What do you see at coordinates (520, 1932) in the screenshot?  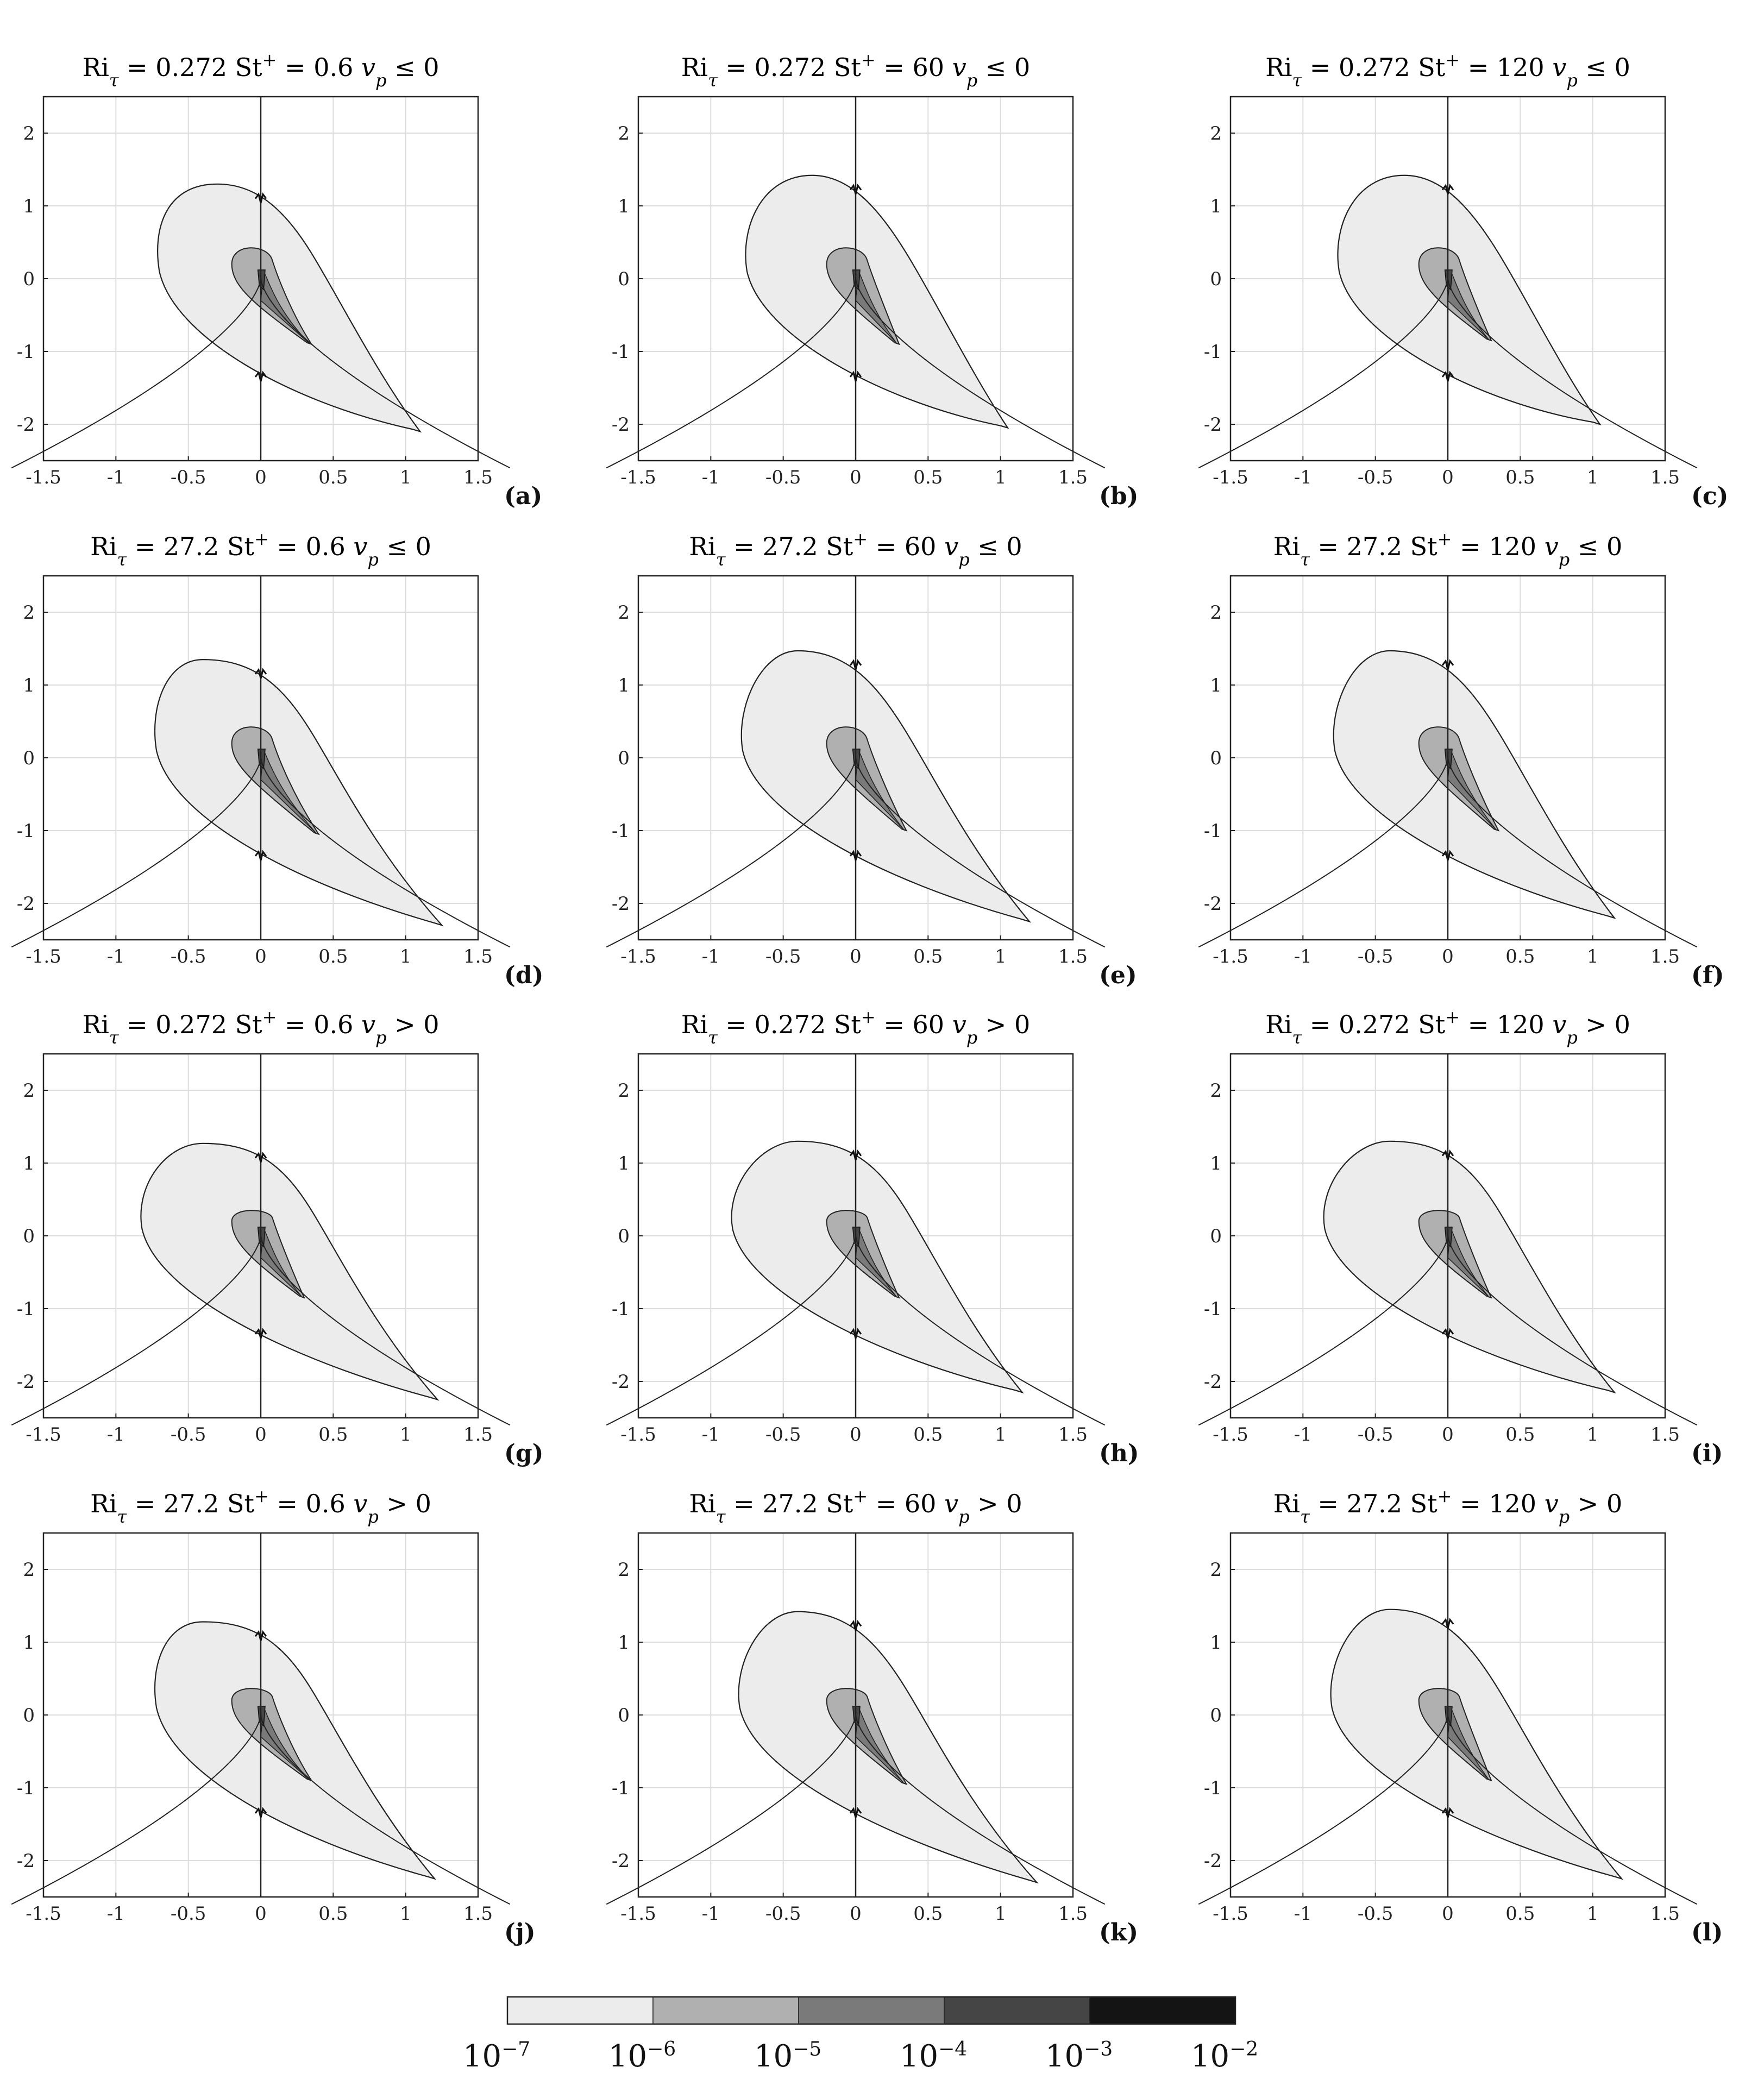 I see `panel-label: (j)` at bounding box center [520, 1932].